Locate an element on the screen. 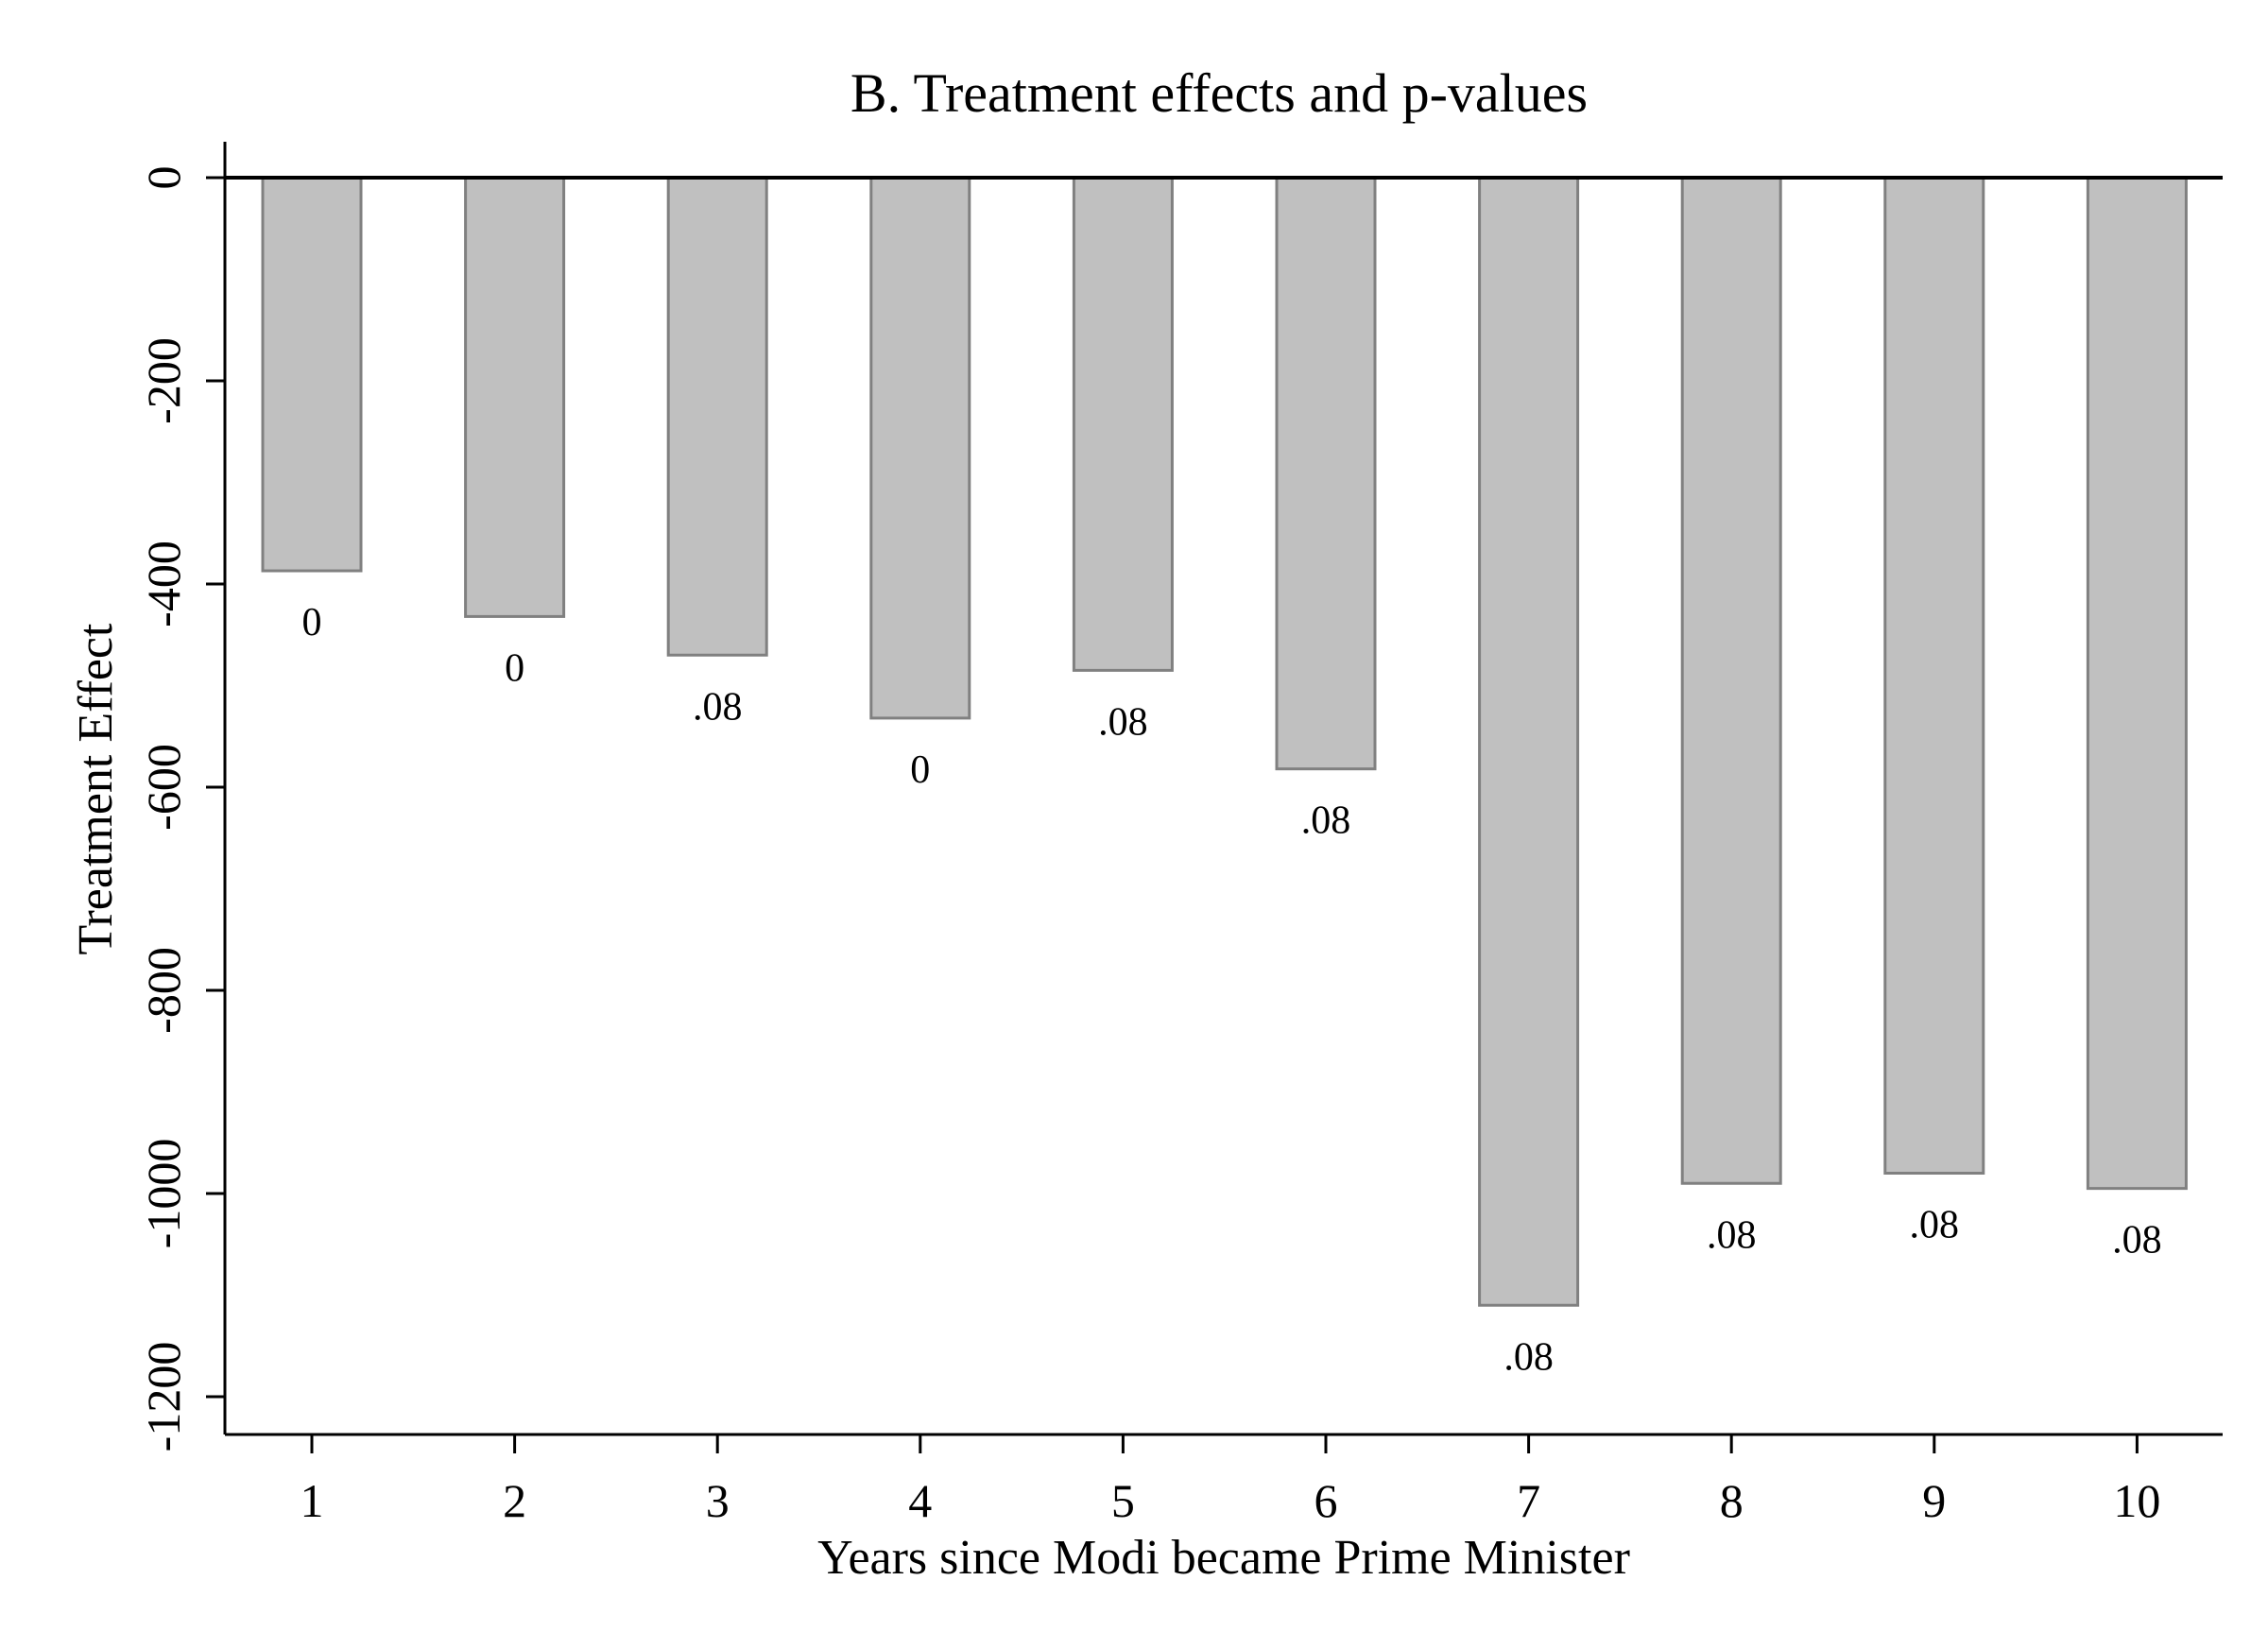  x-ticks: 1 2 3 4 5 6 7 8 9 10 is located at coordinates (1230, 1481).